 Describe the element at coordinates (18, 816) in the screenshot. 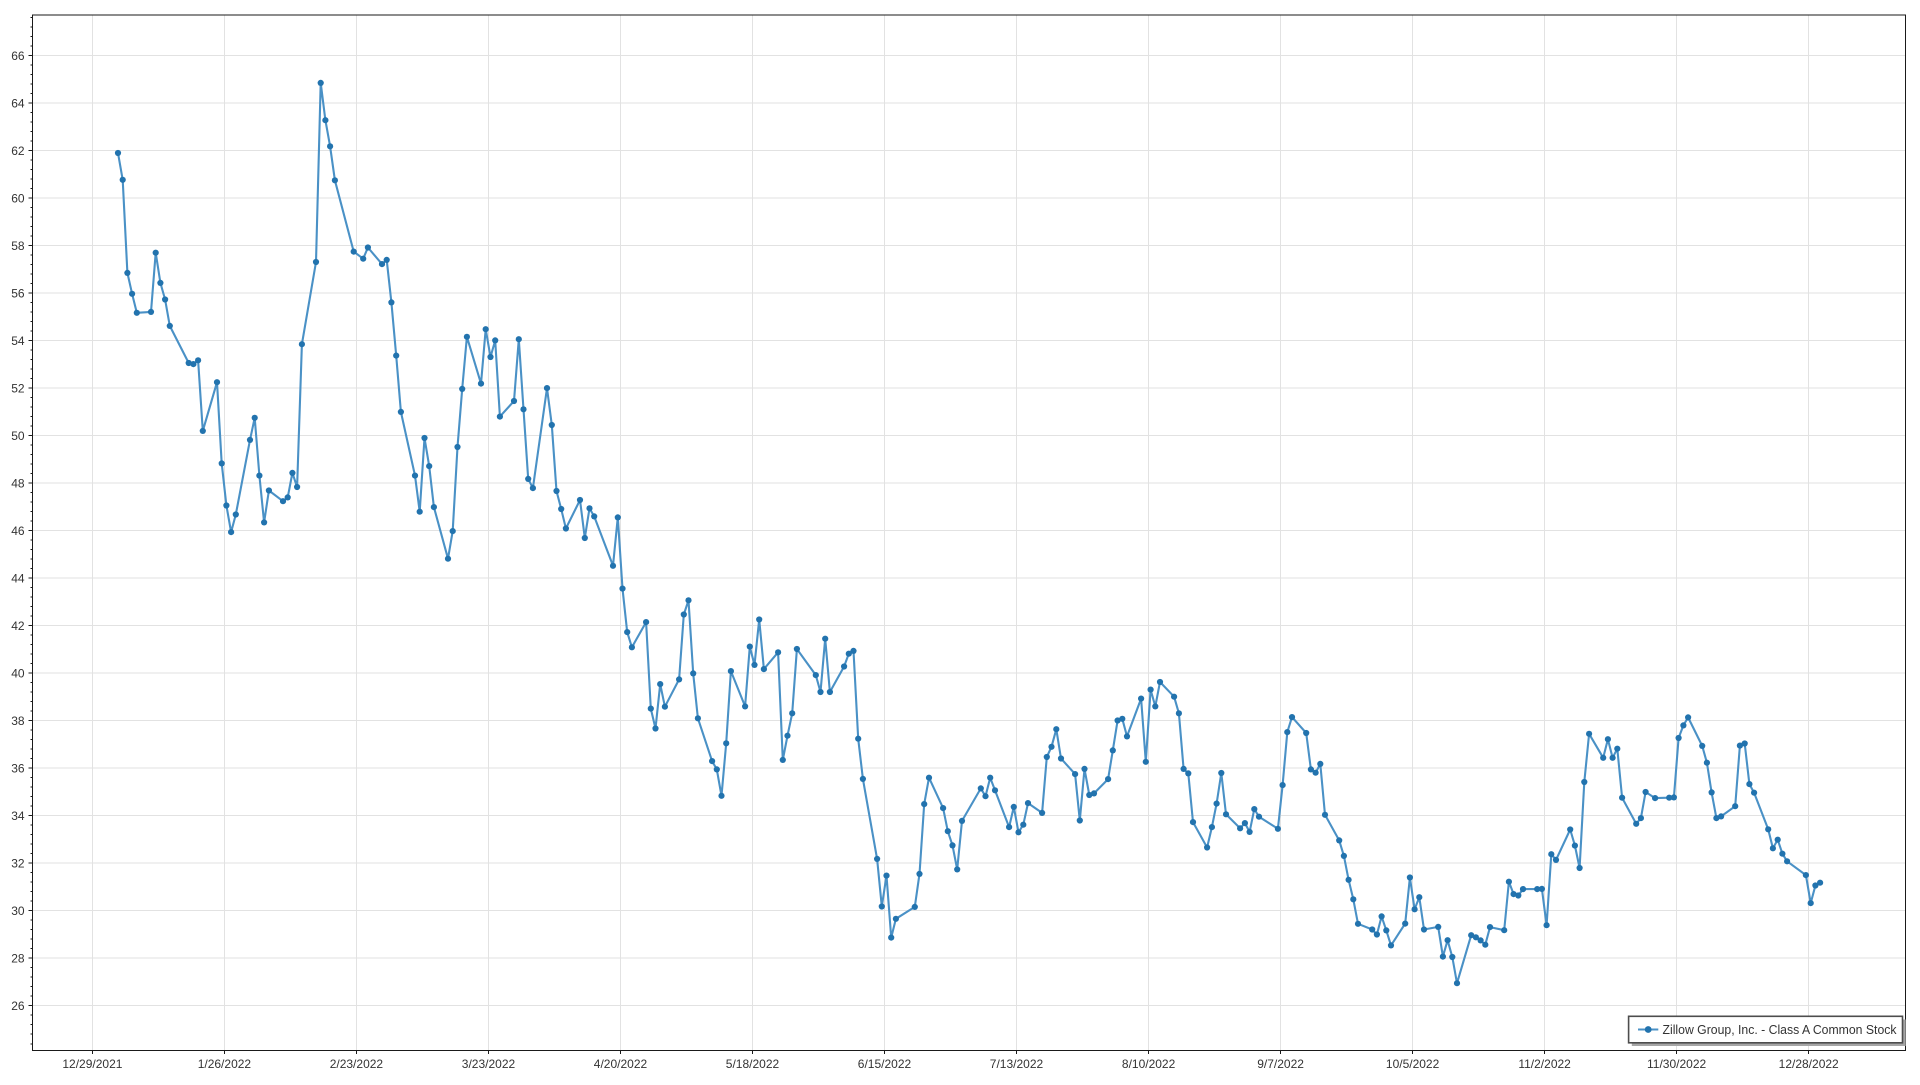

I see `svg-text: 34` at that location.